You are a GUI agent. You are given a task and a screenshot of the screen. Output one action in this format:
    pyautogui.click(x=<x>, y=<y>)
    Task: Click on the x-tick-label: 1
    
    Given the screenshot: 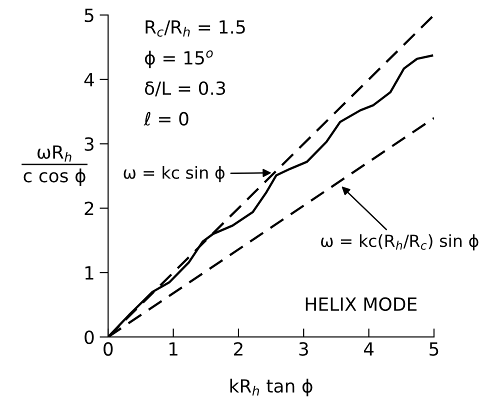 What is the action you would take?
    pyautogui.click(x=174, y=349)
    